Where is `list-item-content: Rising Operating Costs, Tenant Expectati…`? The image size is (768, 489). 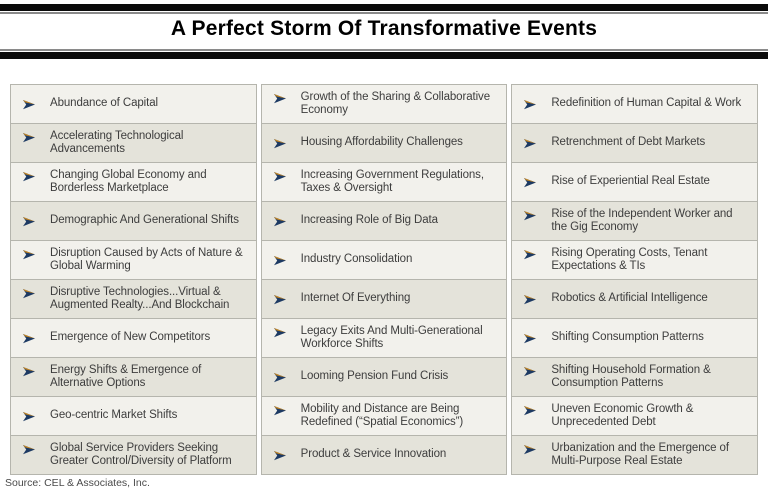
list-item-content: Rising Operating Costs, Tenant Expectati… is located at coordinates (637, 260).